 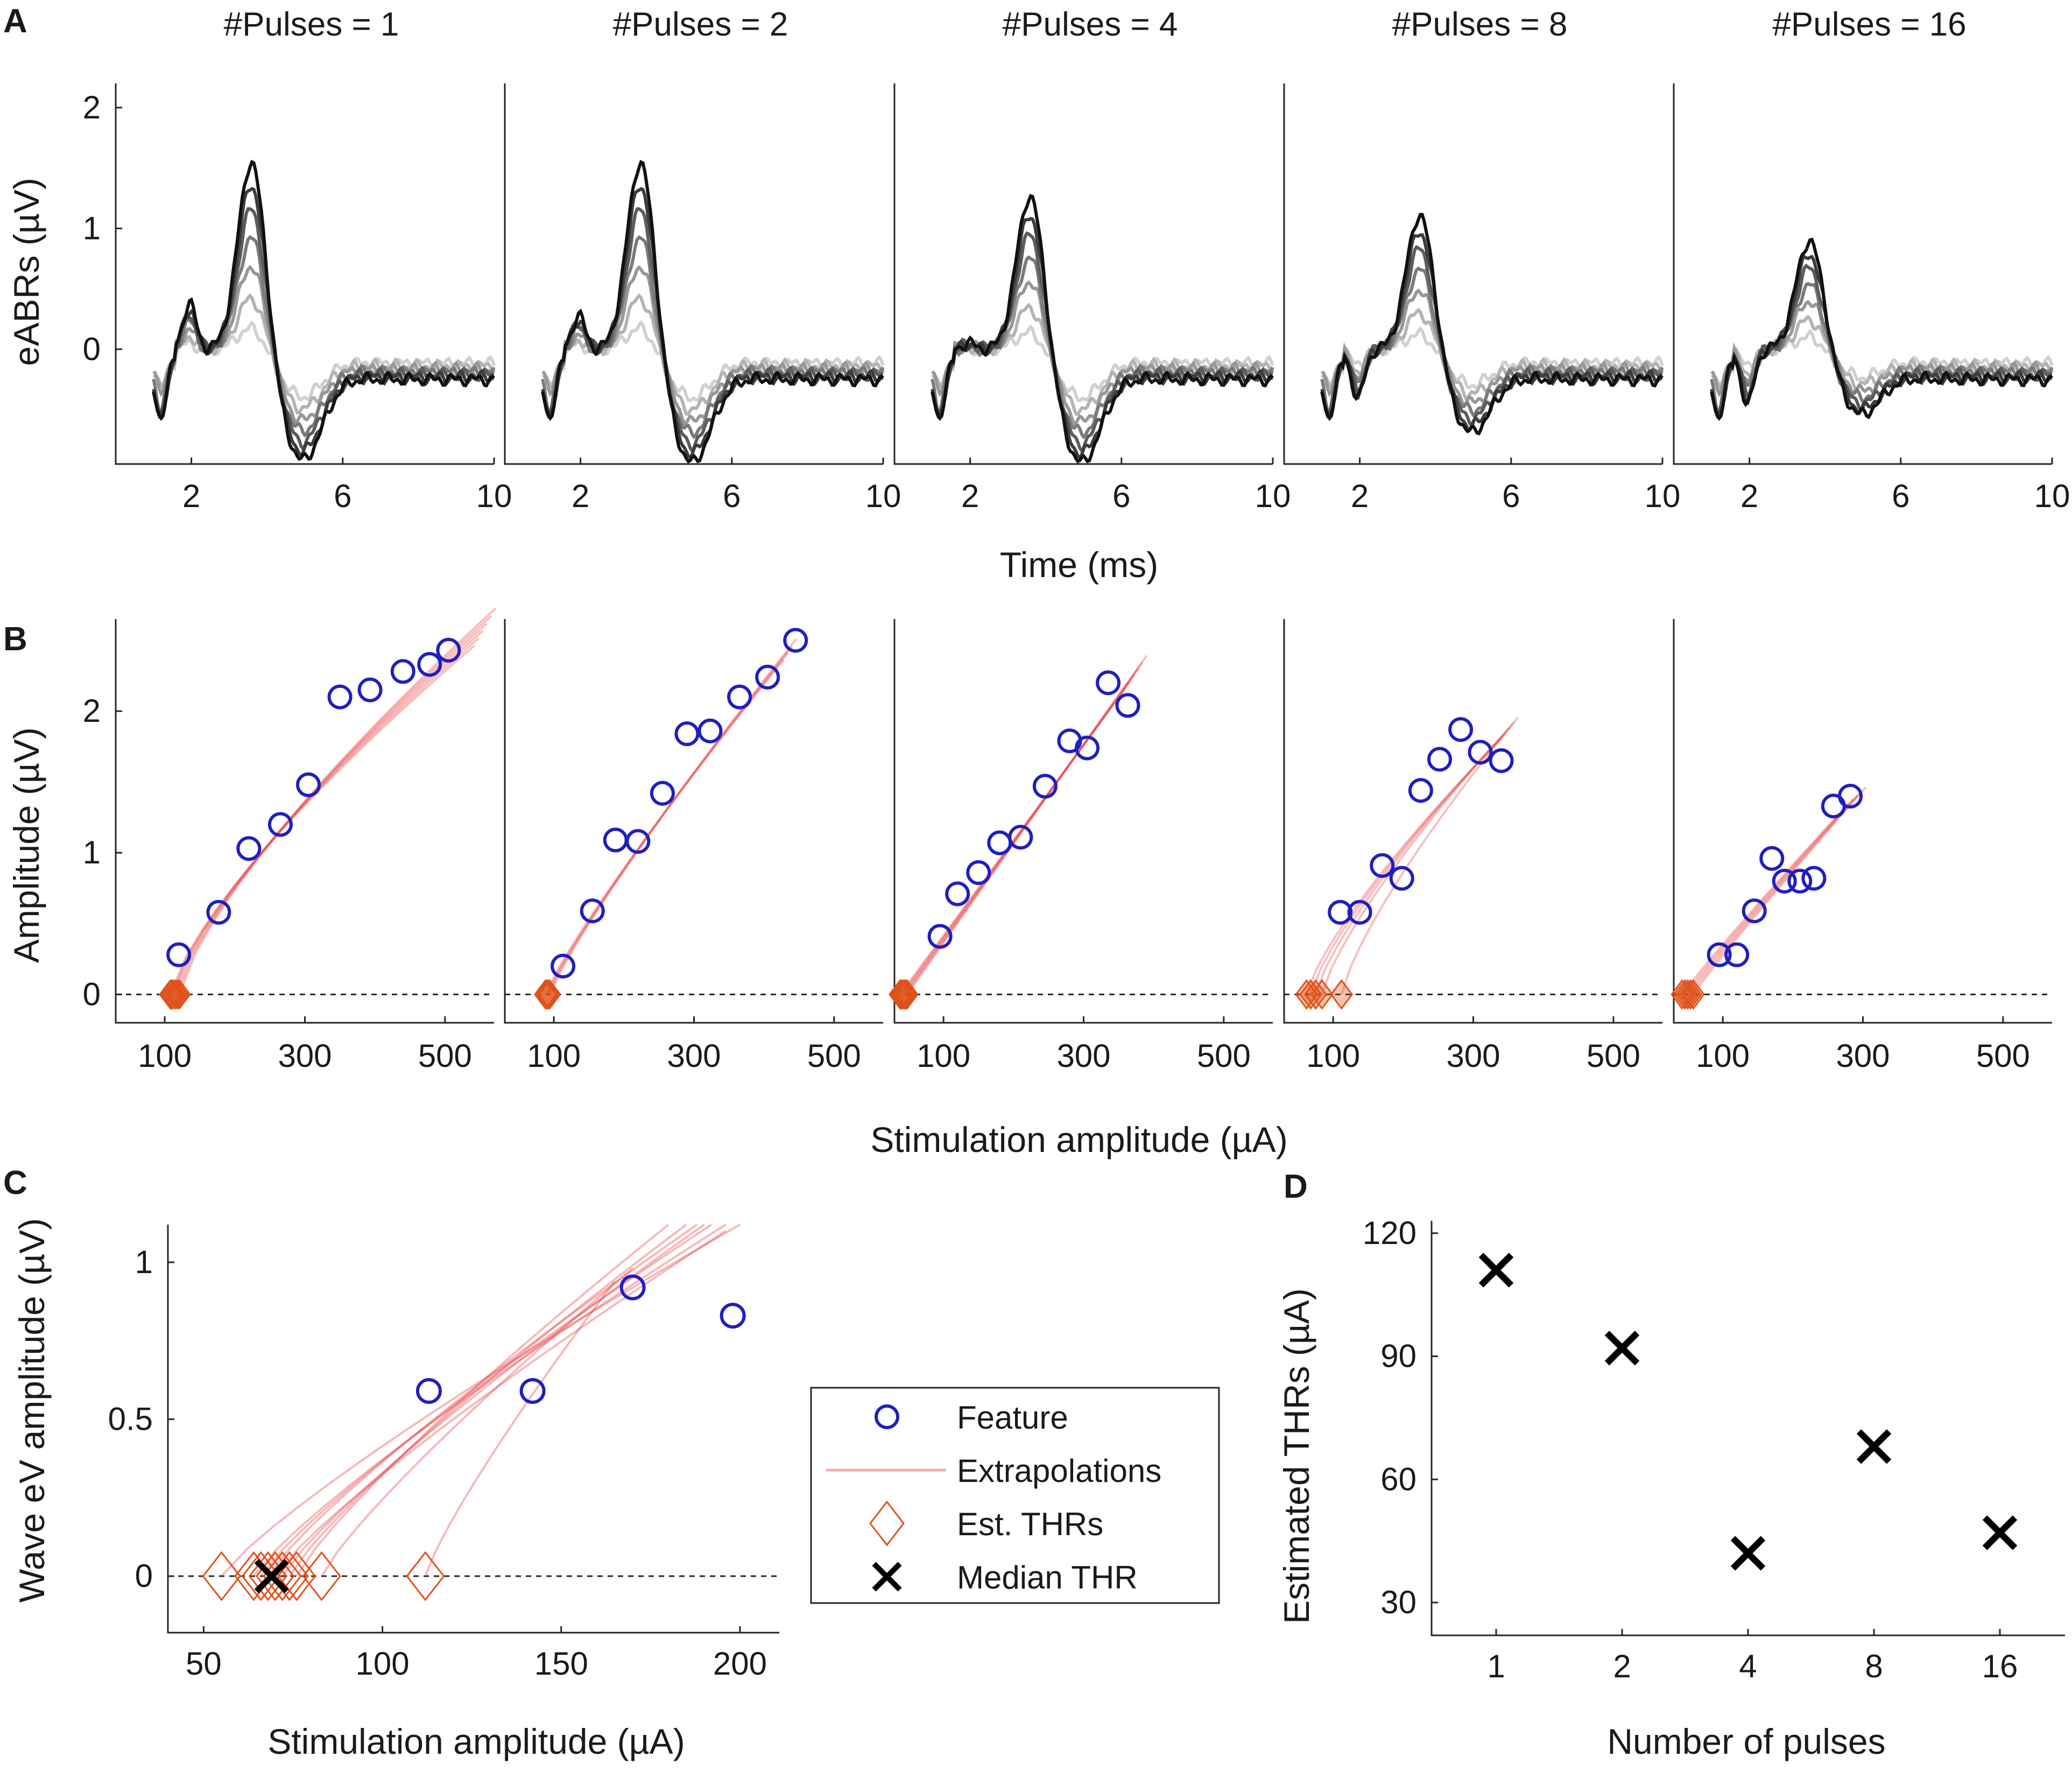 I want to click on panel-b-subplot-1: 100 300 500 0 1 2, so click(x=289, y=840).